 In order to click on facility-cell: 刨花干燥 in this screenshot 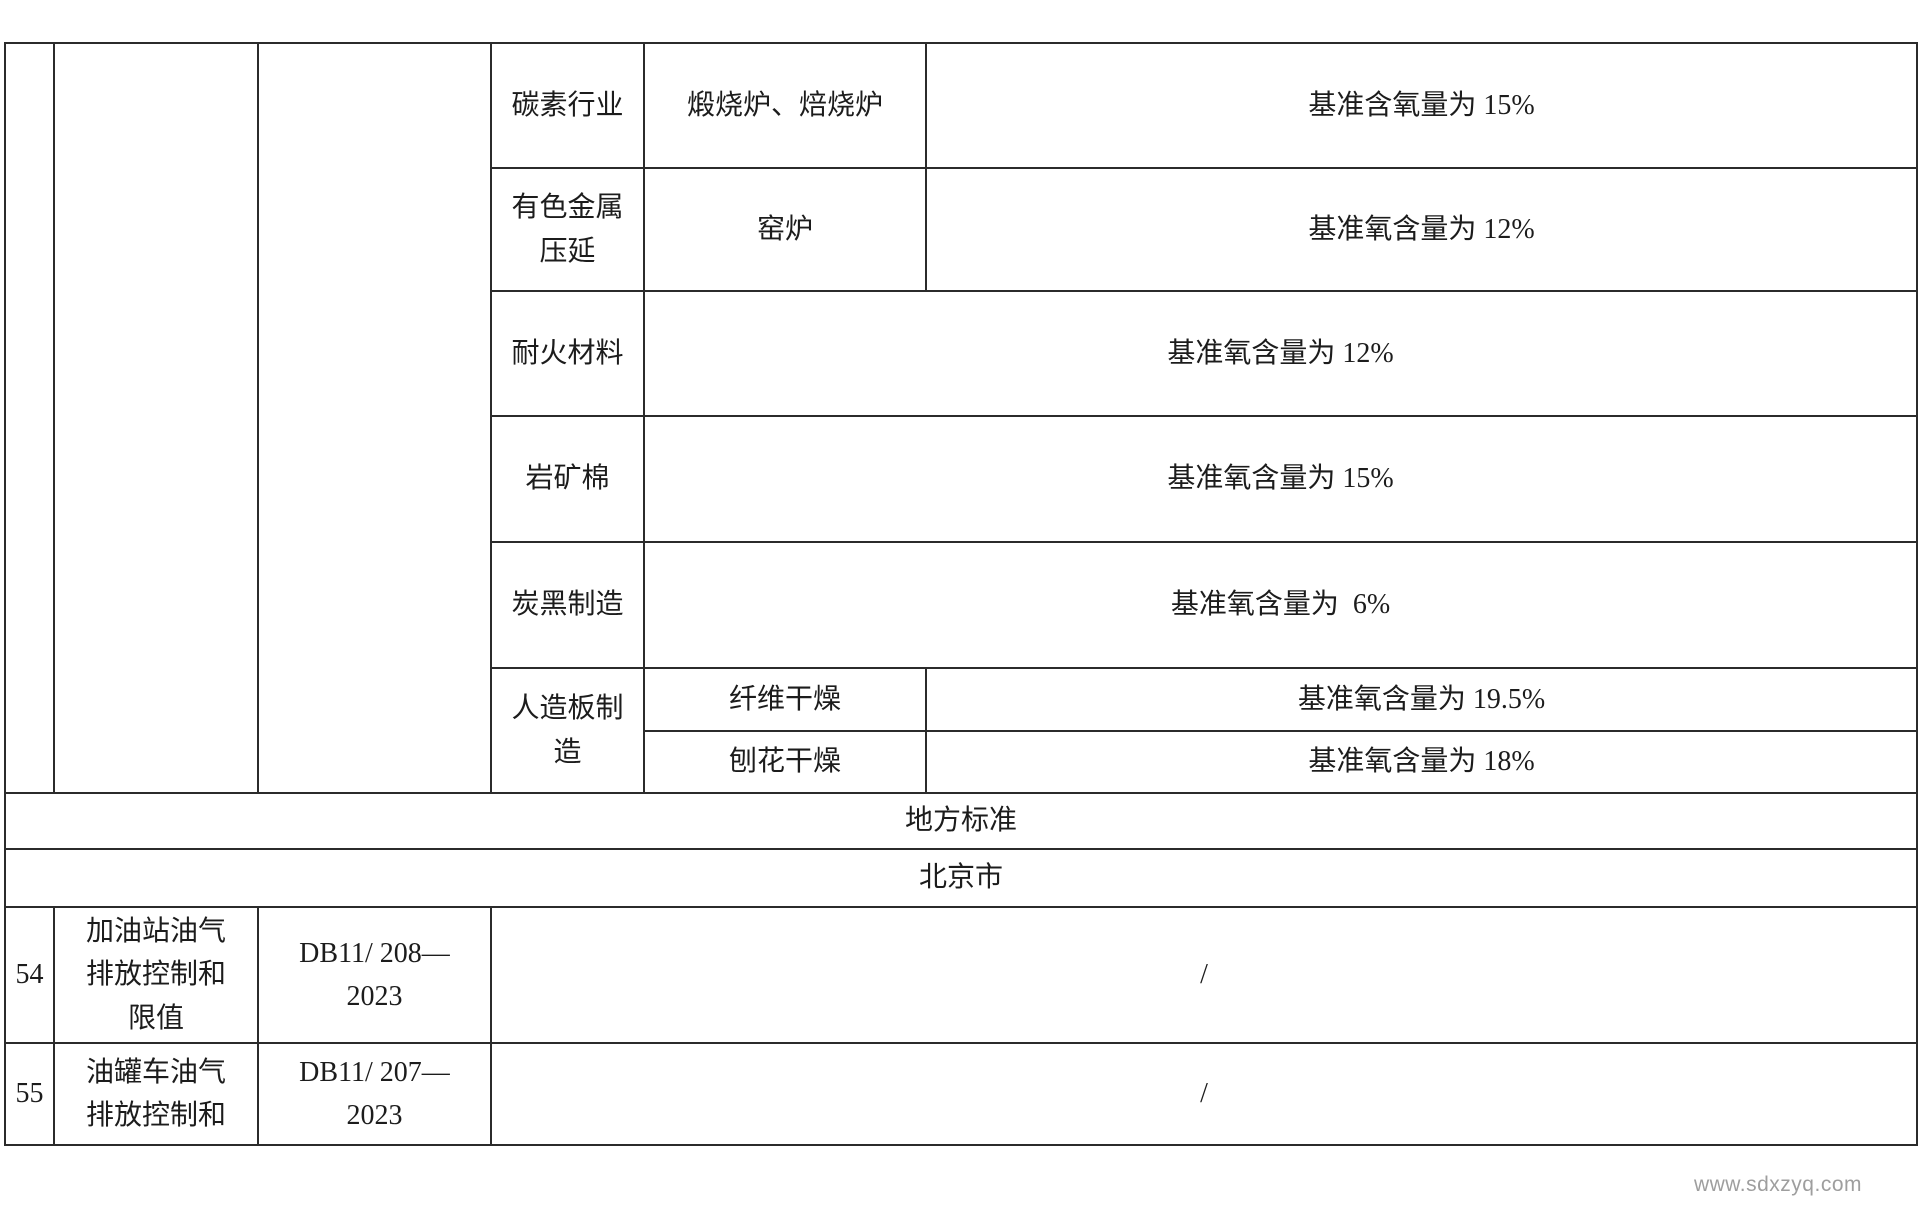, I will do `click(785, 762)`.